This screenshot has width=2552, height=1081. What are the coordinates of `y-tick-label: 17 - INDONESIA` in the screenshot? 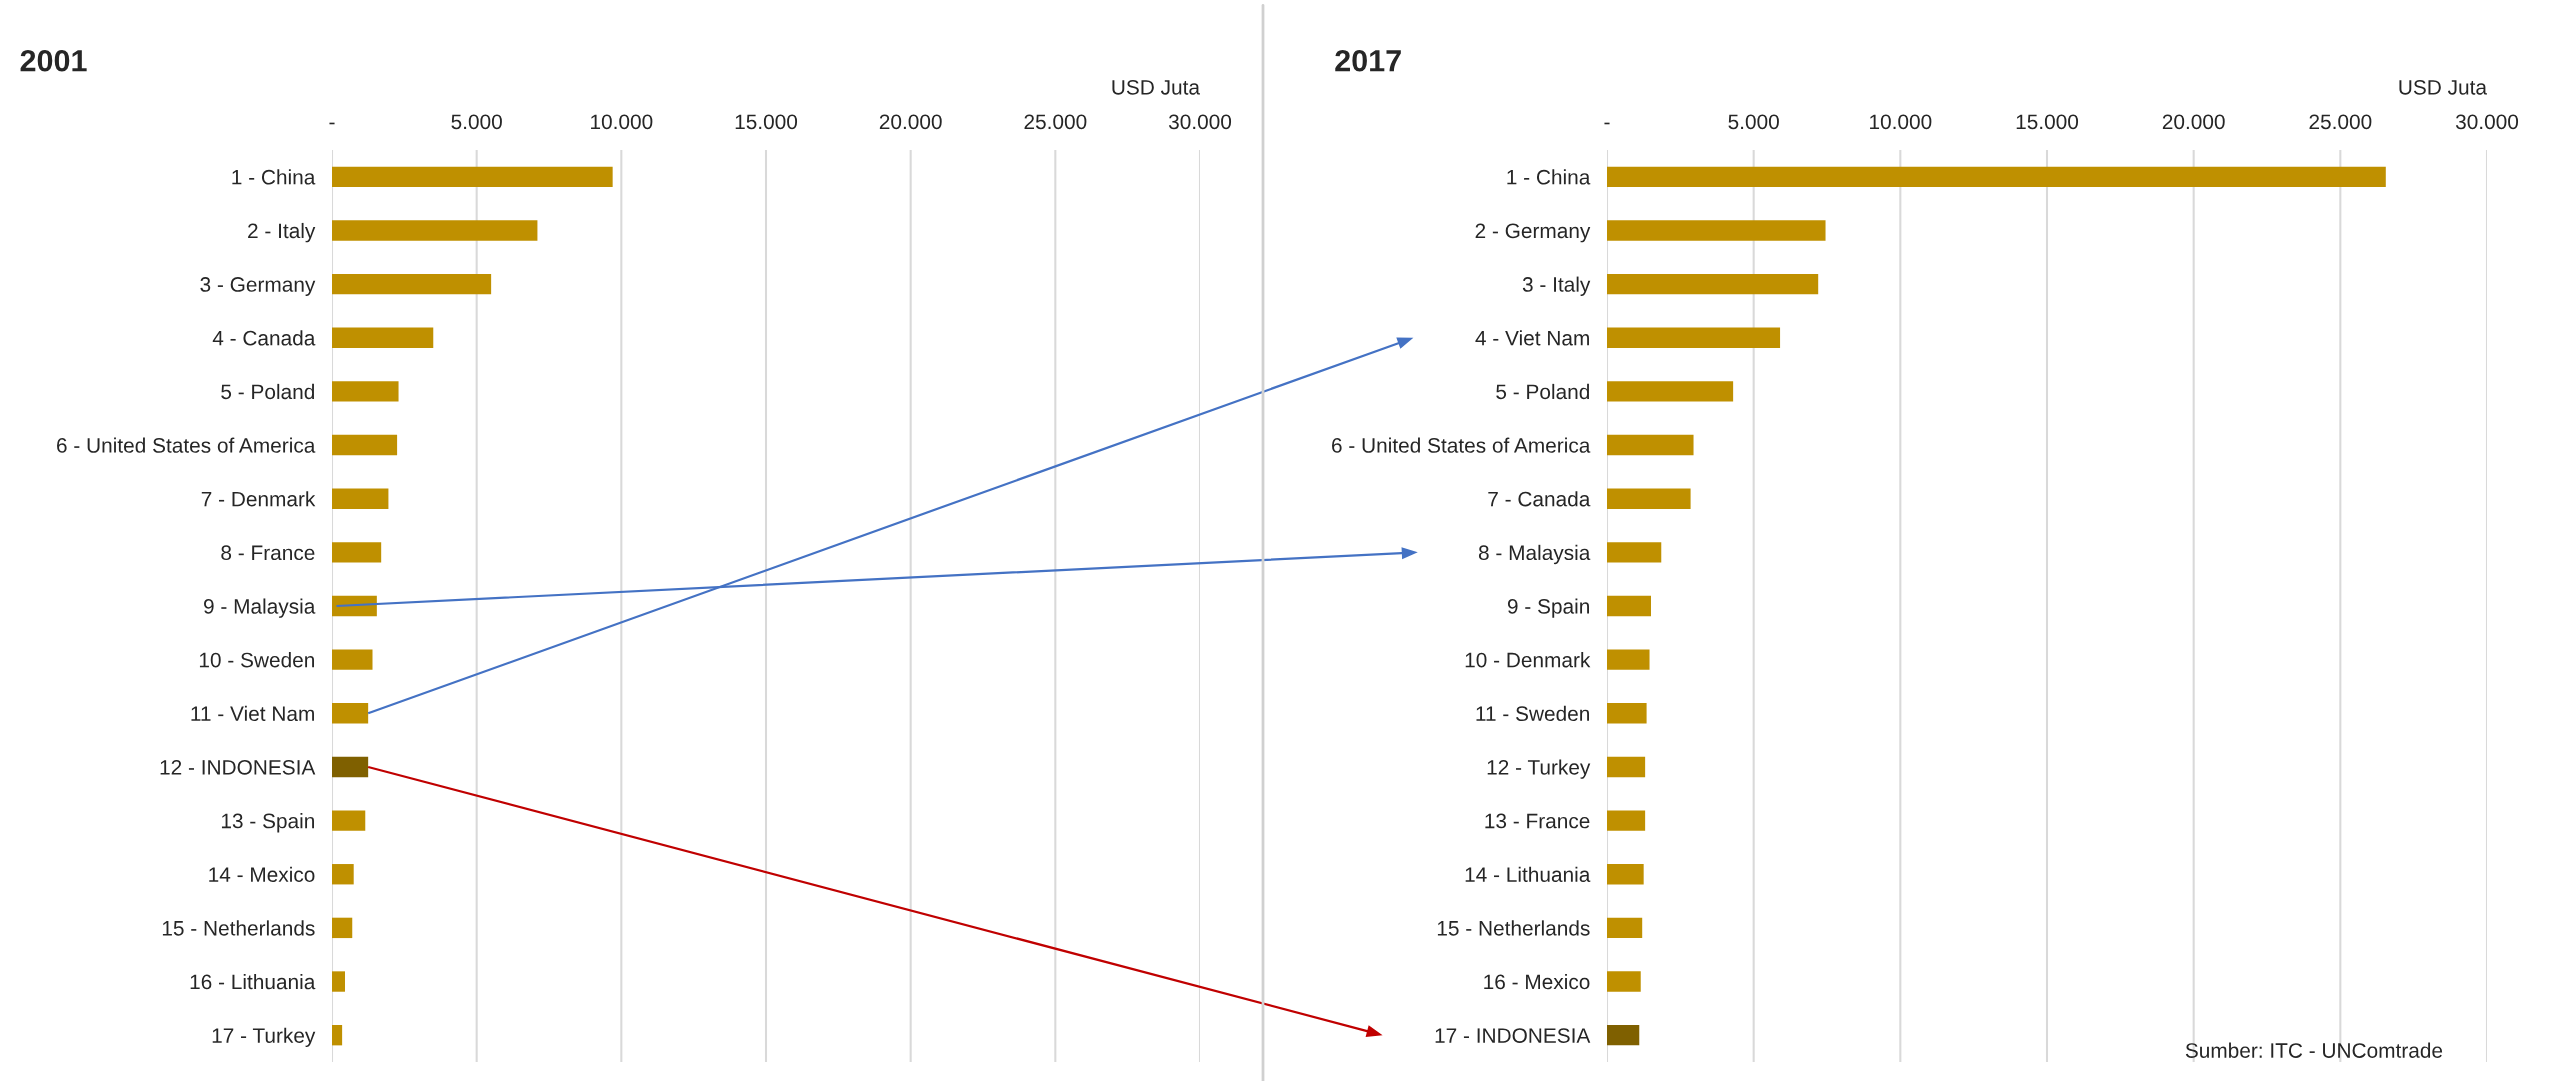 It's located at (1513, 1035).